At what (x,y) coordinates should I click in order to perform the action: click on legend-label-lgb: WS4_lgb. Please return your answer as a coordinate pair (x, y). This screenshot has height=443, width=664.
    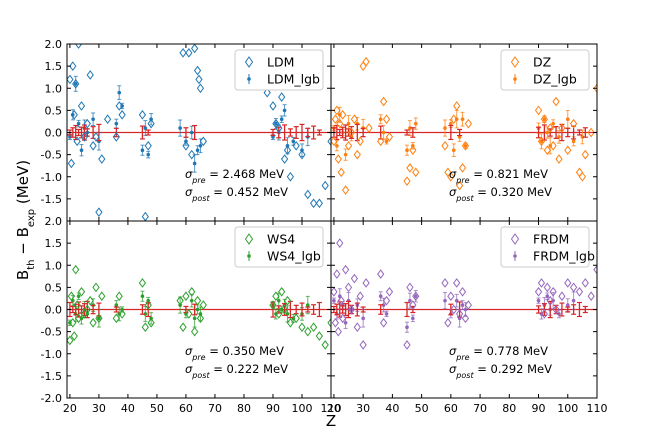
    Looking at the image, I should click on (294, 256).